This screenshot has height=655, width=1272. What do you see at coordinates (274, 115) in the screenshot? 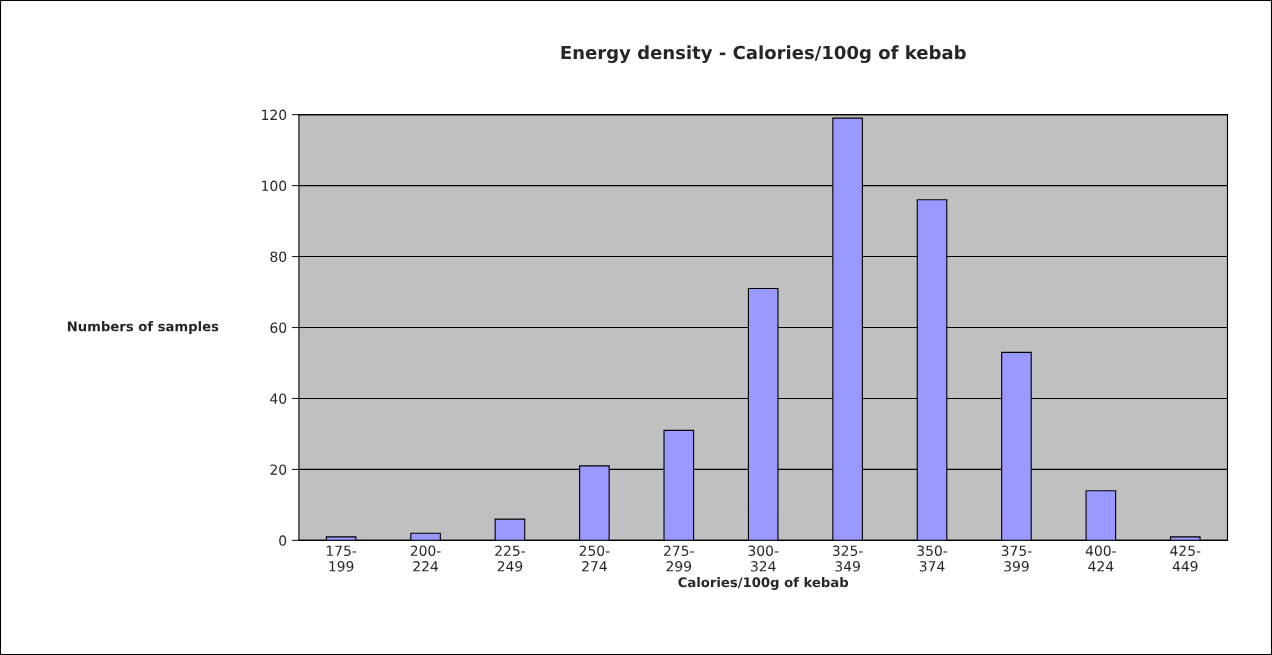
I see `y-tick-label: 120` at bounding box center [274, 115].